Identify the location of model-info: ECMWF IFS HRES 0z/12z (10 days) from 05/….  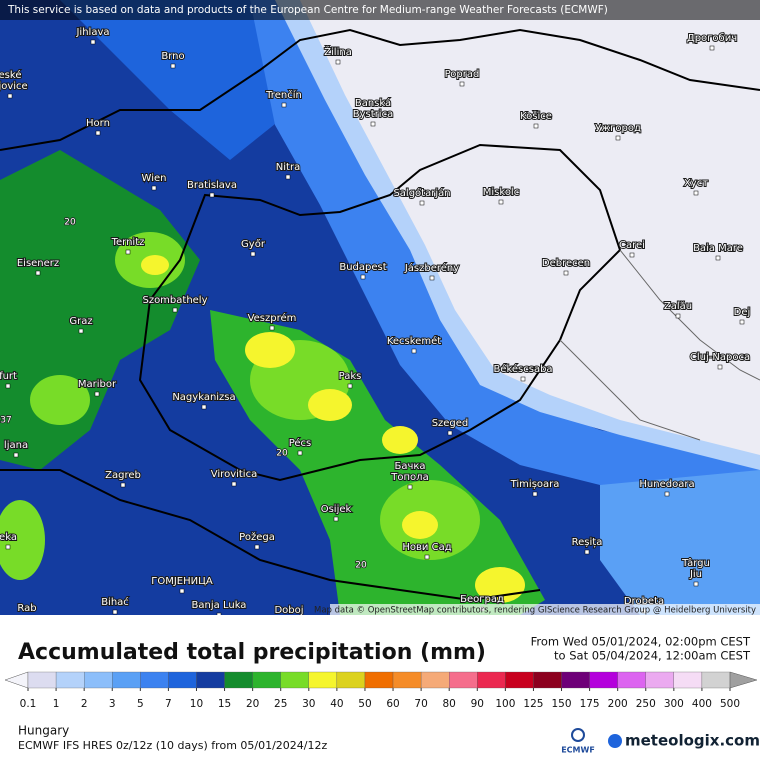
(173, 745).